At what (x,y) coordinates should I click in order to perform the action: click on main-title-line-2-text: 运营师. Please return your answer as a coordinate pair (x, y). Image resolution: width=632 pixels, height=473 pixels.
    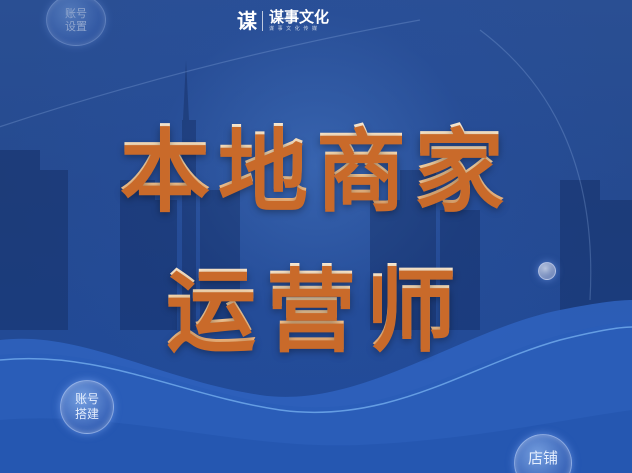
    Looking at the image, I should click on (316, 309).